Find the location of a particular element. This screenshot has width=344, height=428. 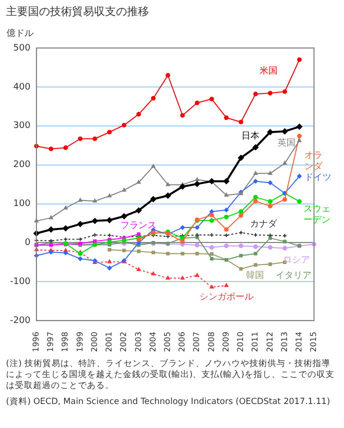

series-label: 日本 is located at coordinates (250, 136).